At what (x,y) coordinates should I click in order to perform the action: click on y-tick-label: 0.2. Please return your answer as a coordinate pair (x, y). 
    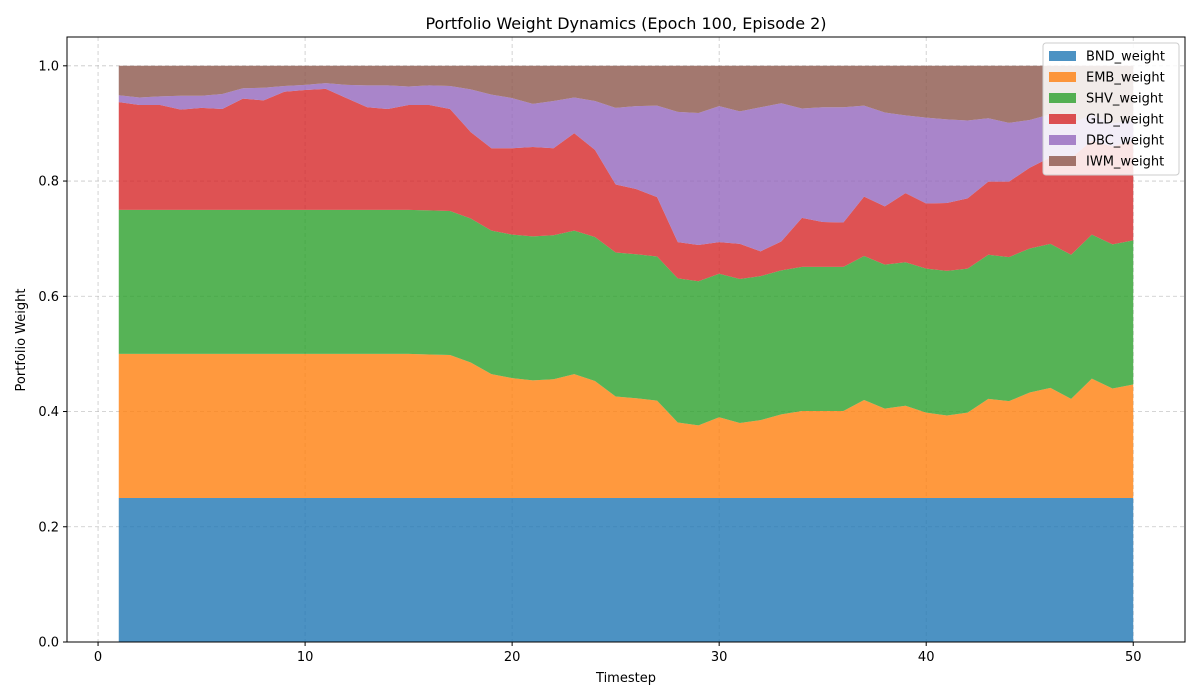
    Looking at the image, I should click on (48, 527).